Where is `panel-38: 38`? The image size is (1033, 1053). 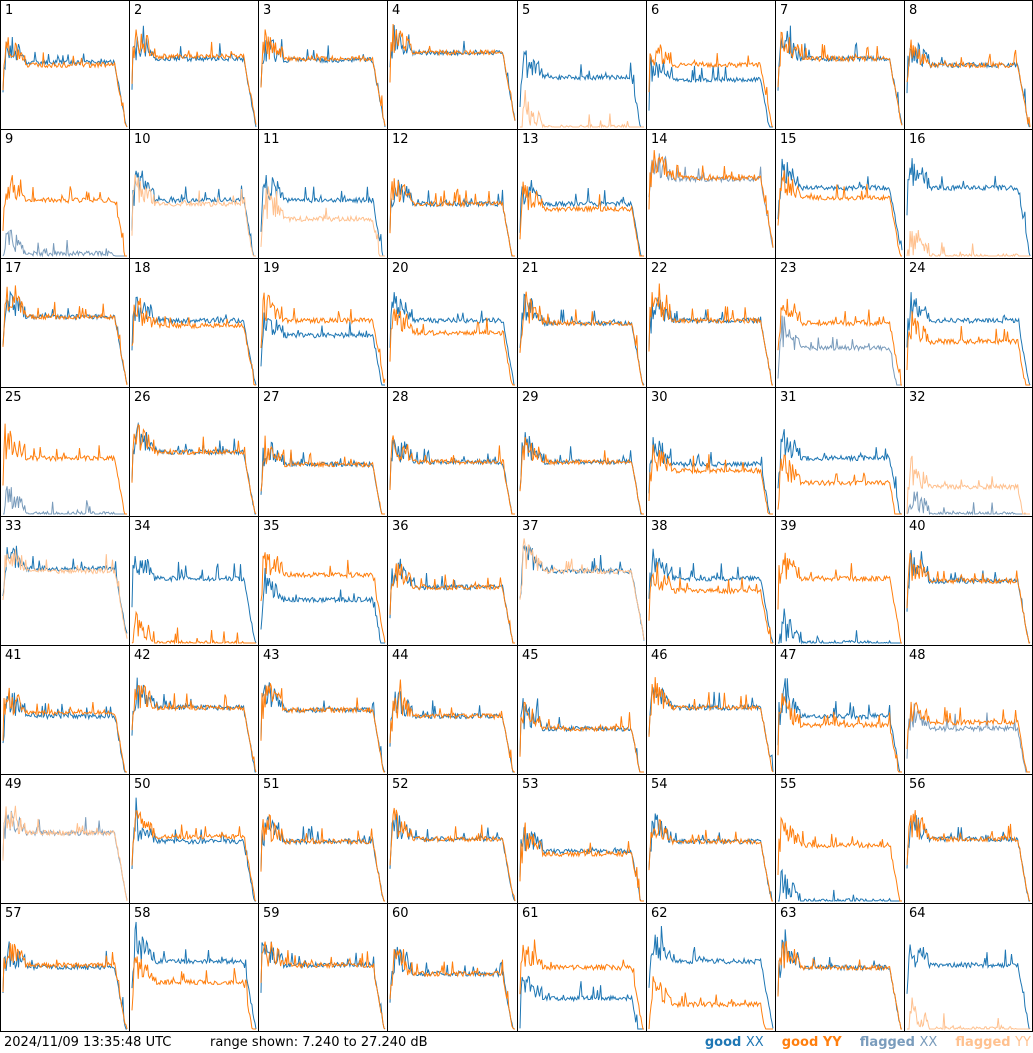 panel-38: 38 is located at coordinates (711, 581).